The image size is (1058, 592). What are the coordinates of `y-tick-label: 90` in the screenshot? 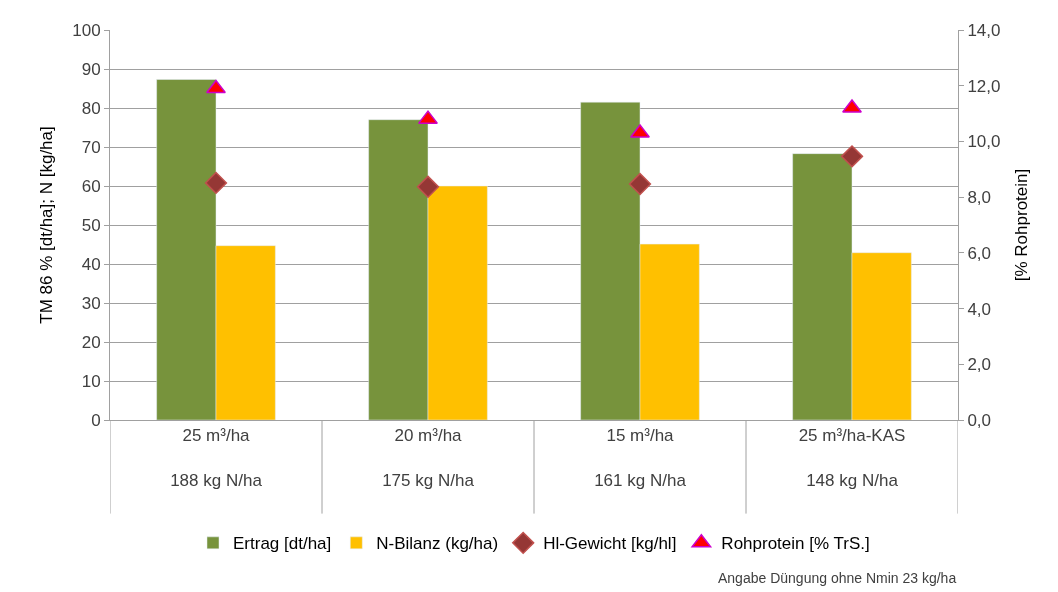 It's located at (91, 69).